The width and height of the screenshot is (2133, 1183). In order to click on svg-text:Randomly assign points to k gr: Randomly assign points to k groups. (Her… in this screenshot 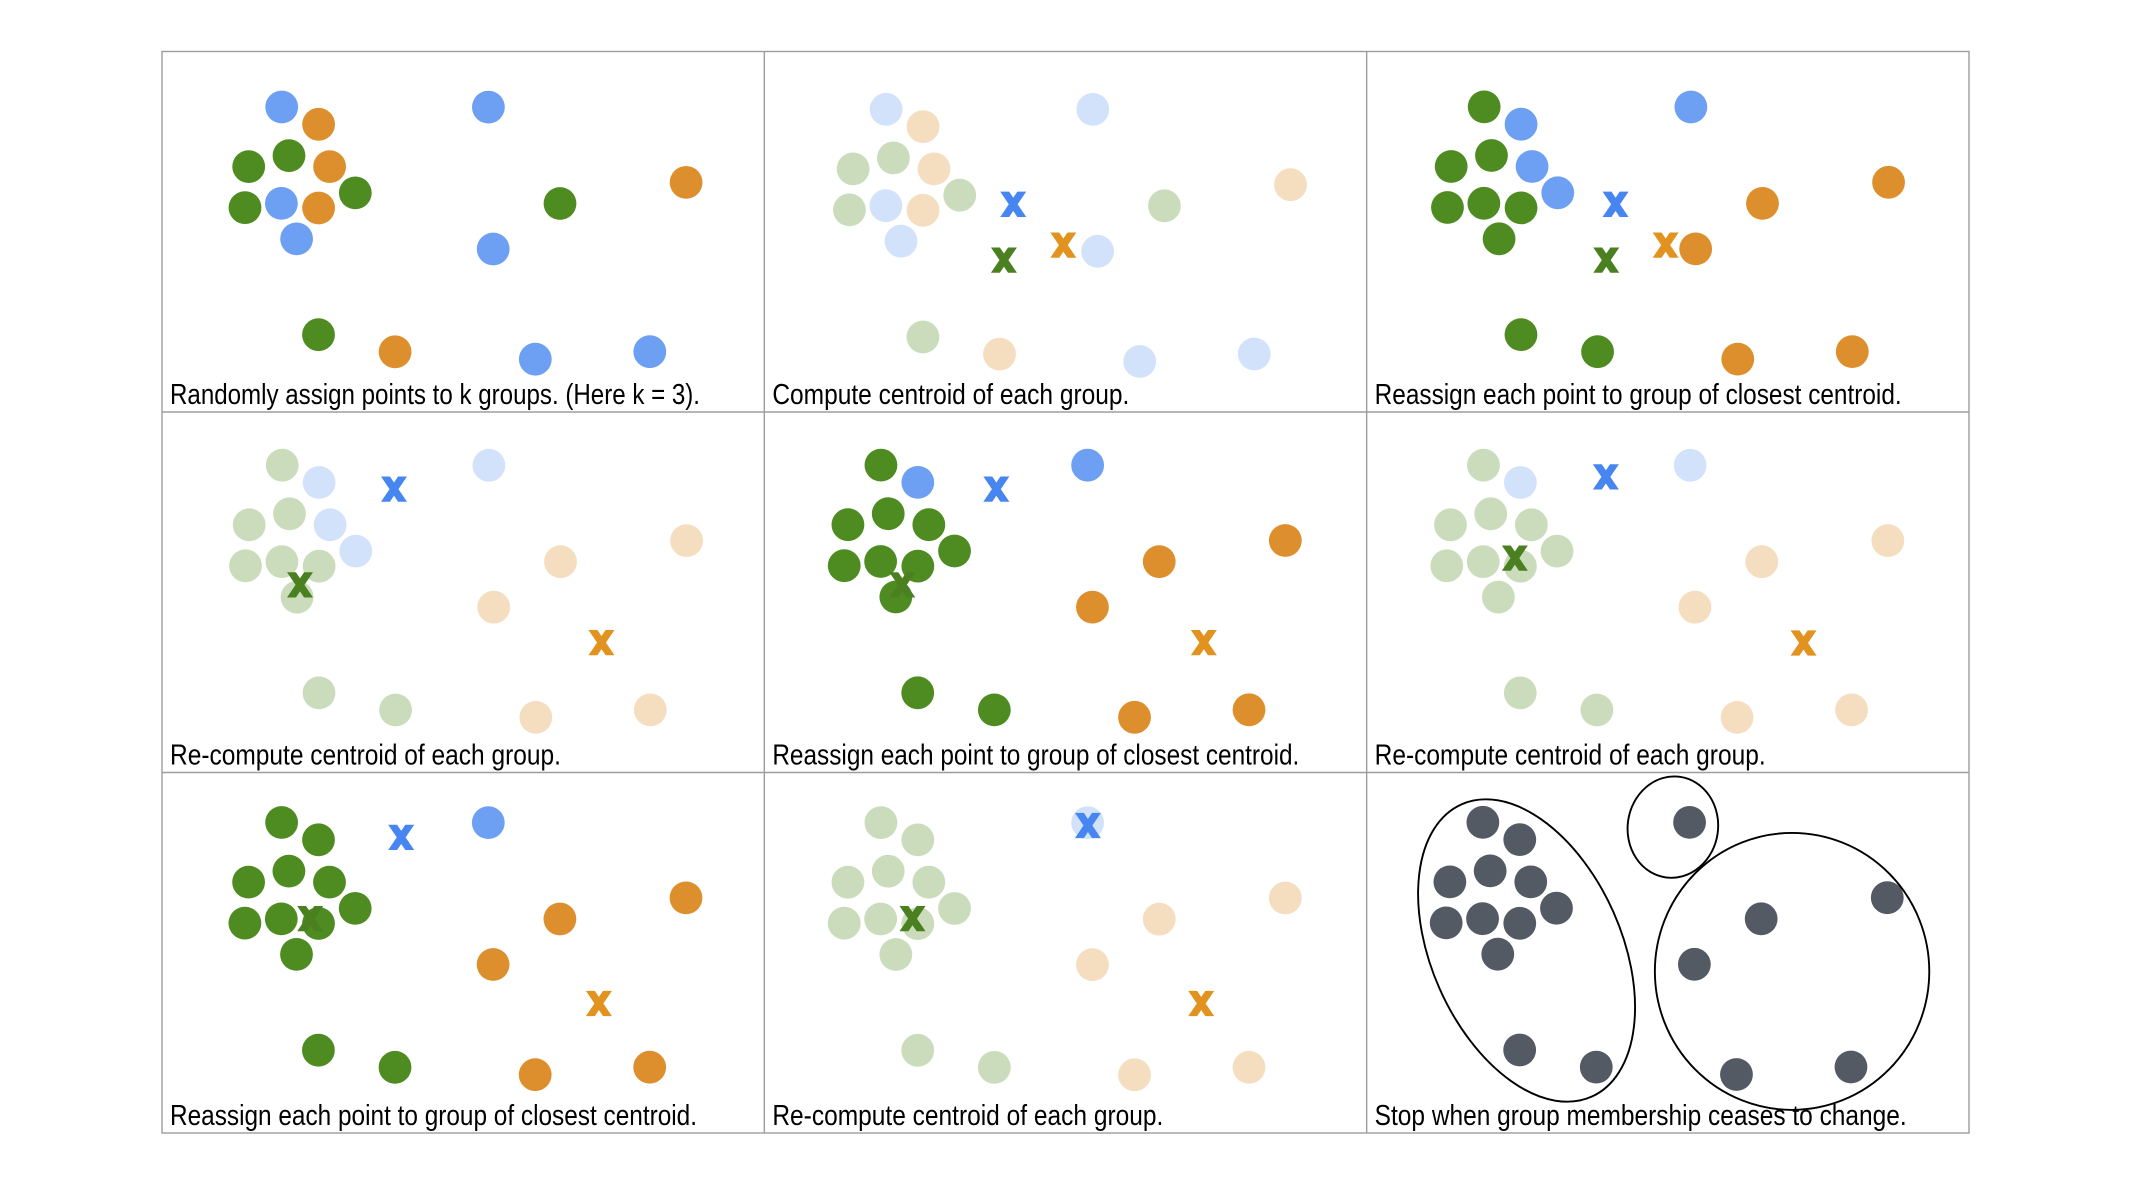, I will do `click(435, 395)`.